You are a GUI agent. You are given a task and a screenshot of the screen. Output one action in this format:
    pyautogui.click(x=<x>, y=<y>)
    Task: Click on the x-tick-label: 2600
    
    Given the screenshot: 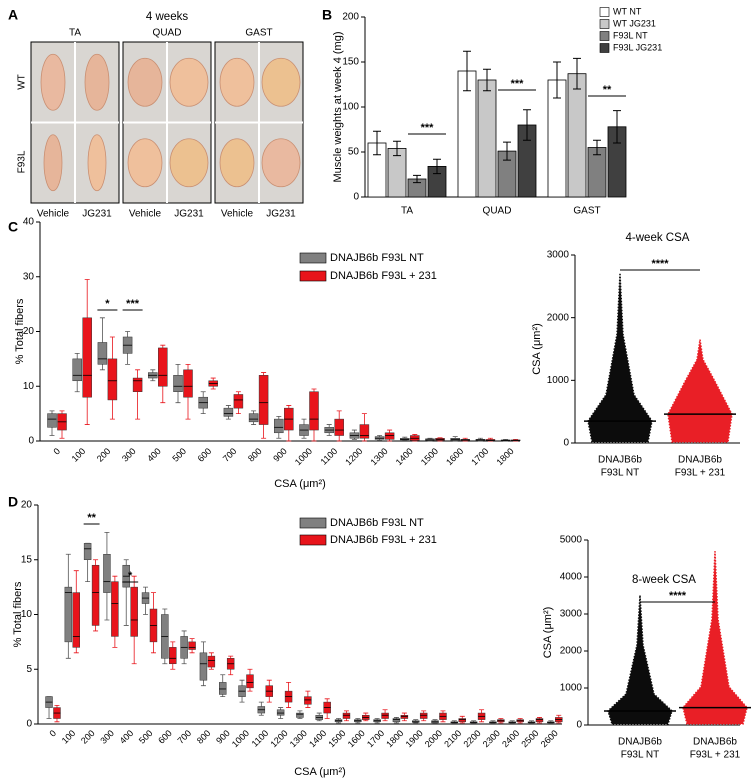 What is the action you would take?
    pyautogui.click(x=549, y=738)
    